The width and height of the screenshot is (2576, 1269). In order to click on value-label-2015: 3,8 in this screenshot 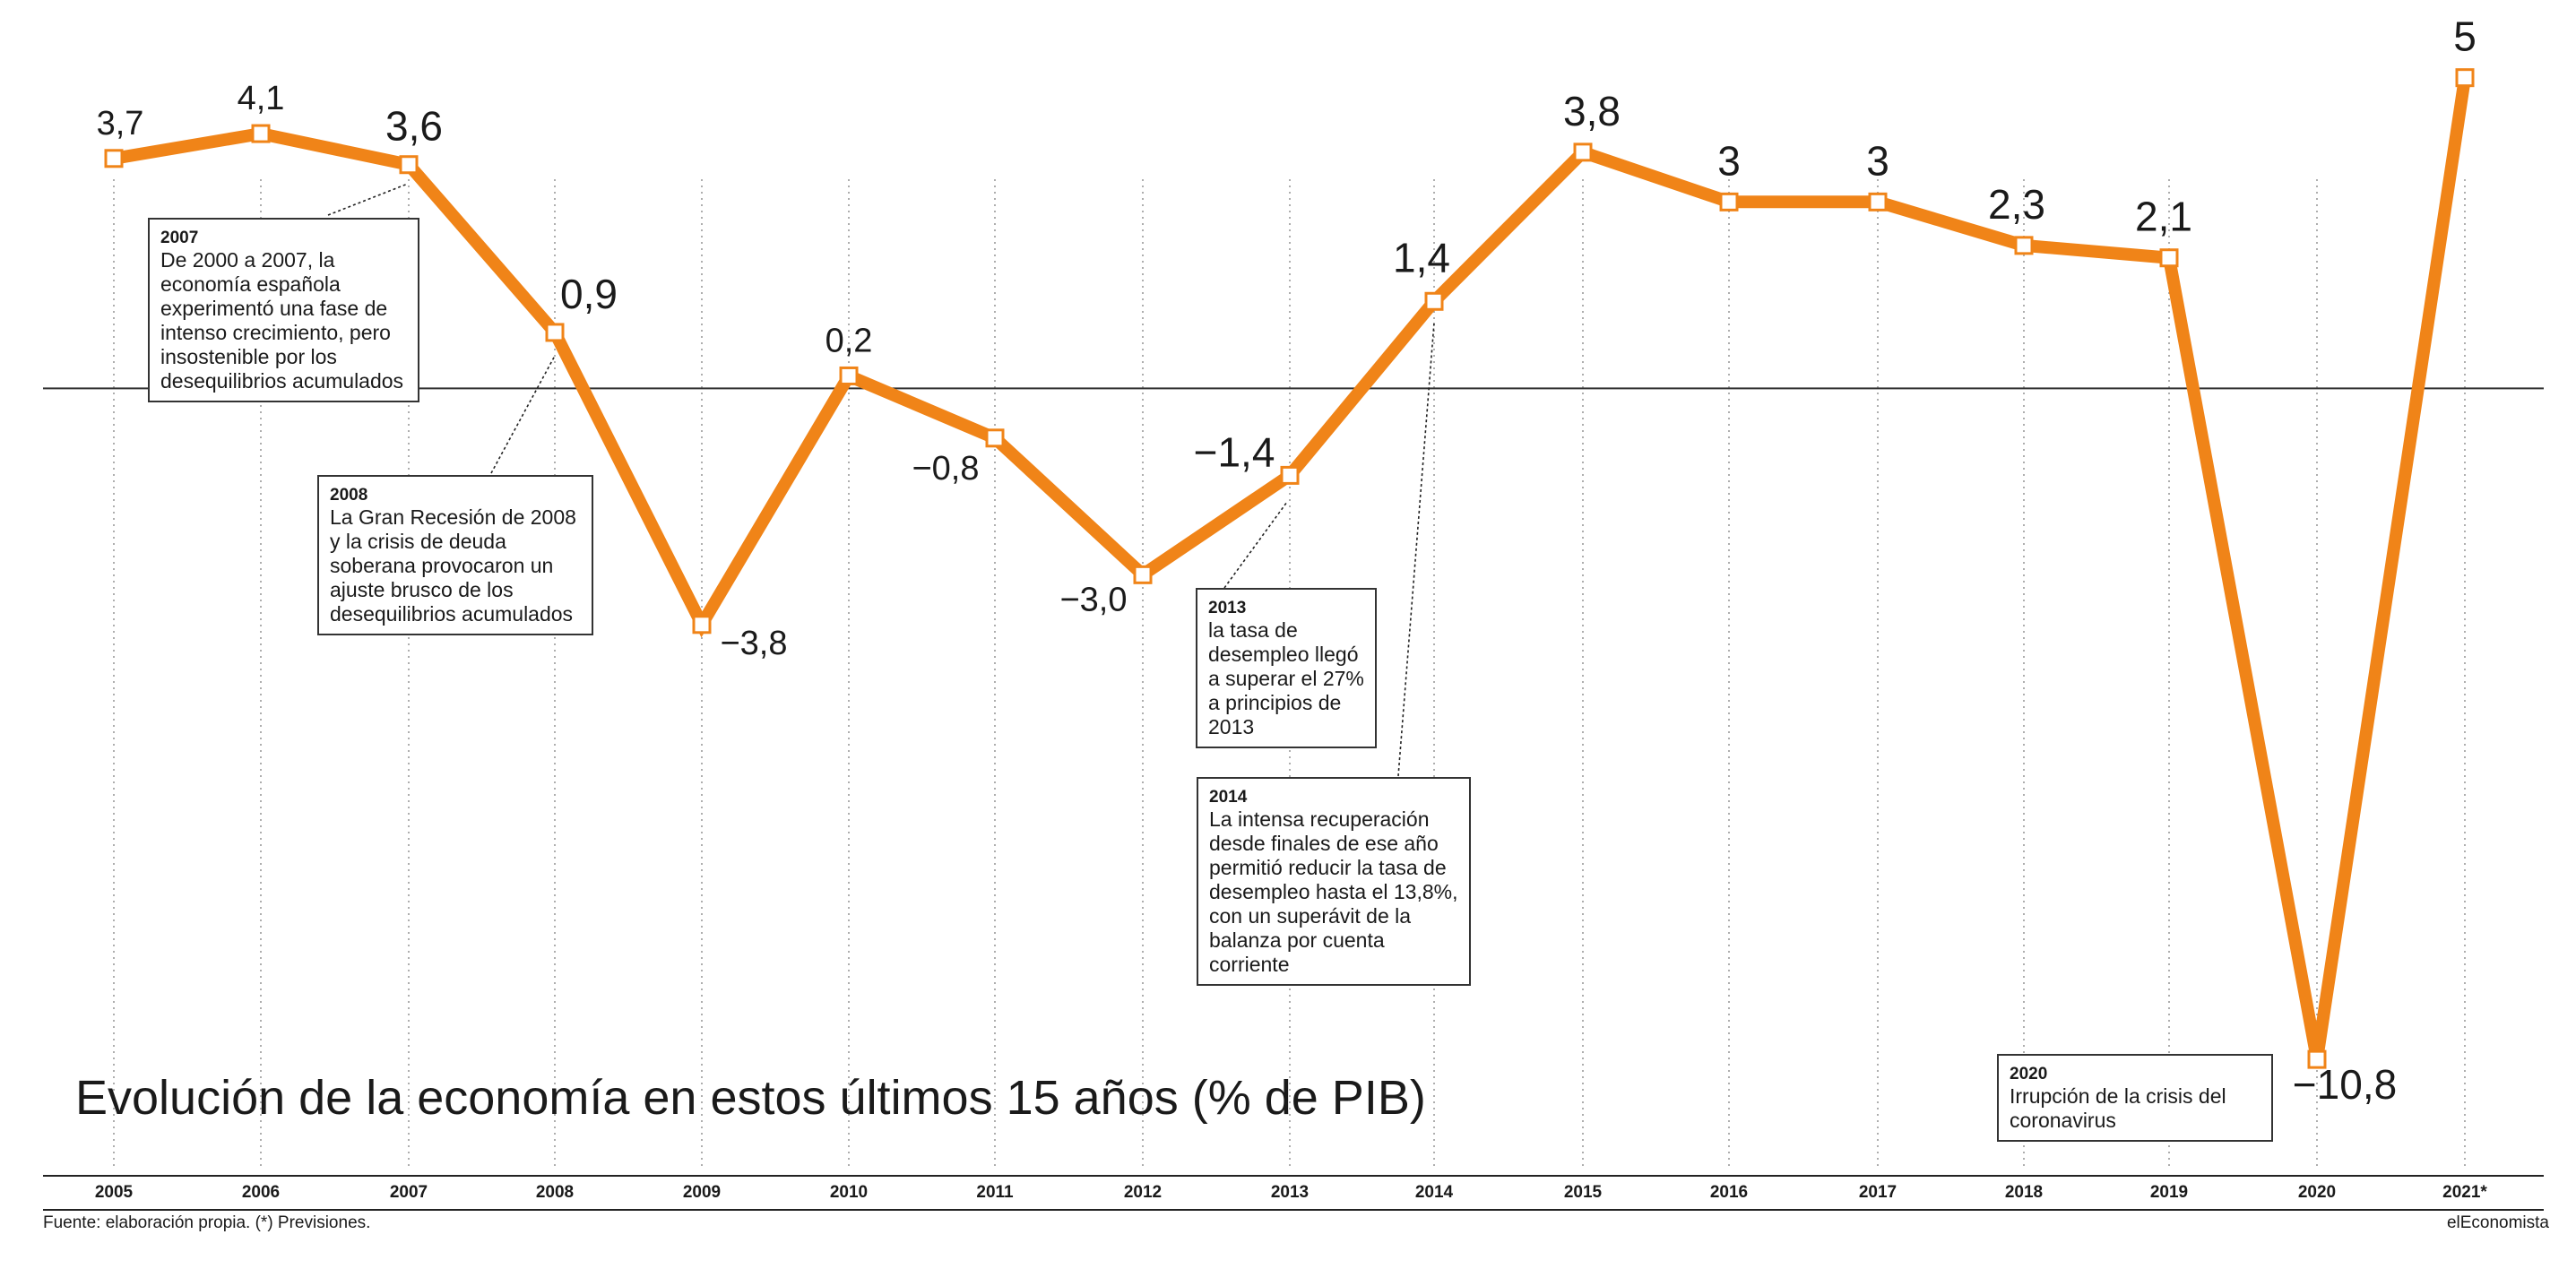, I will do `click(1592, 111)`.